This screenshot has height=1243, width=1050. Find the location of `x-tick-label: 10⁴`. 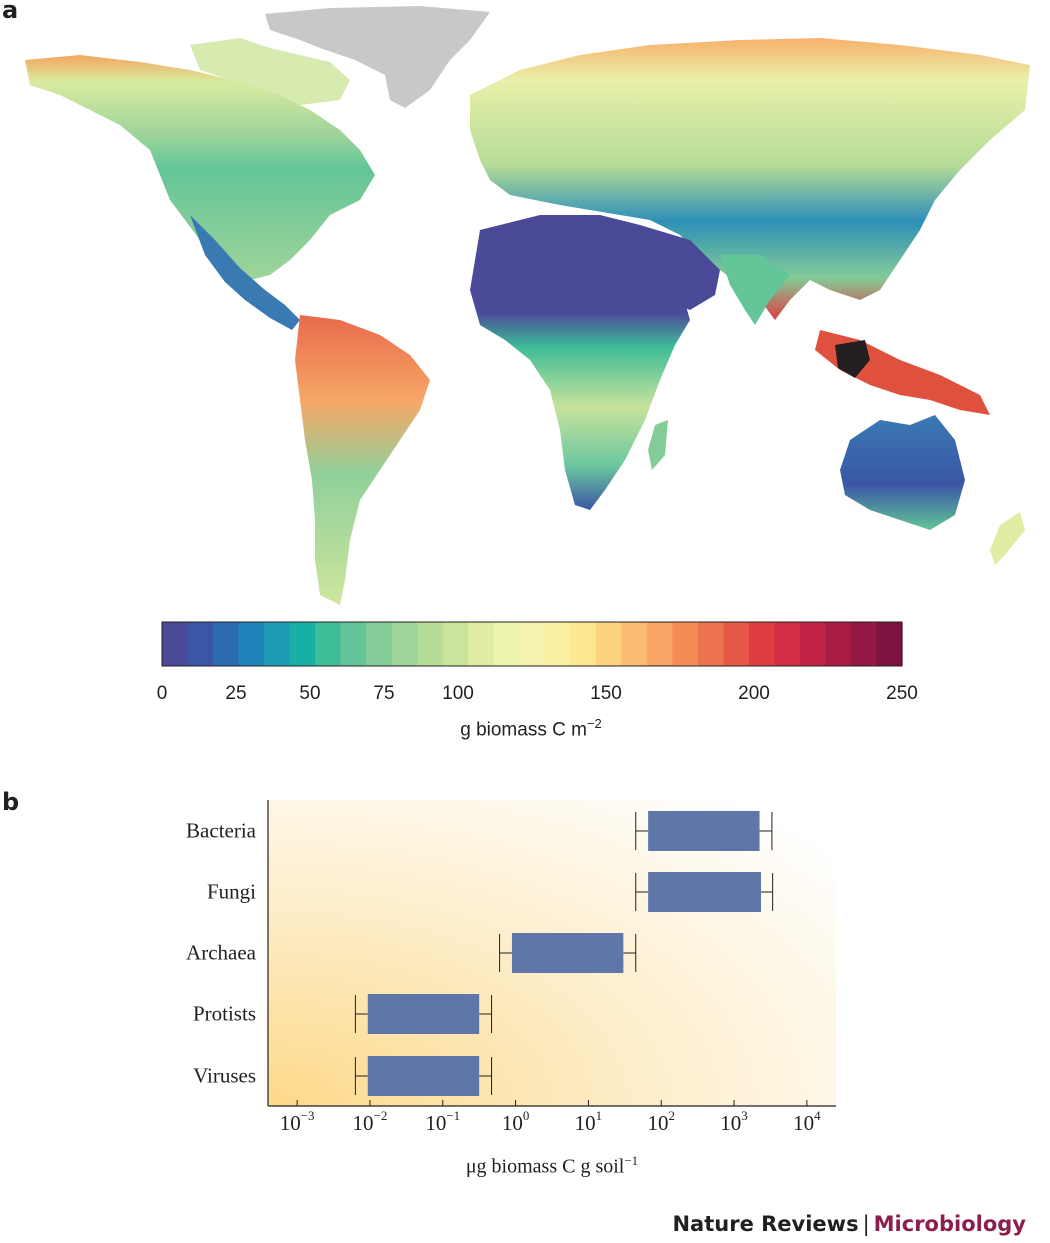

x-tick-label: 10⁴ is located at coordinates (807, 1121).